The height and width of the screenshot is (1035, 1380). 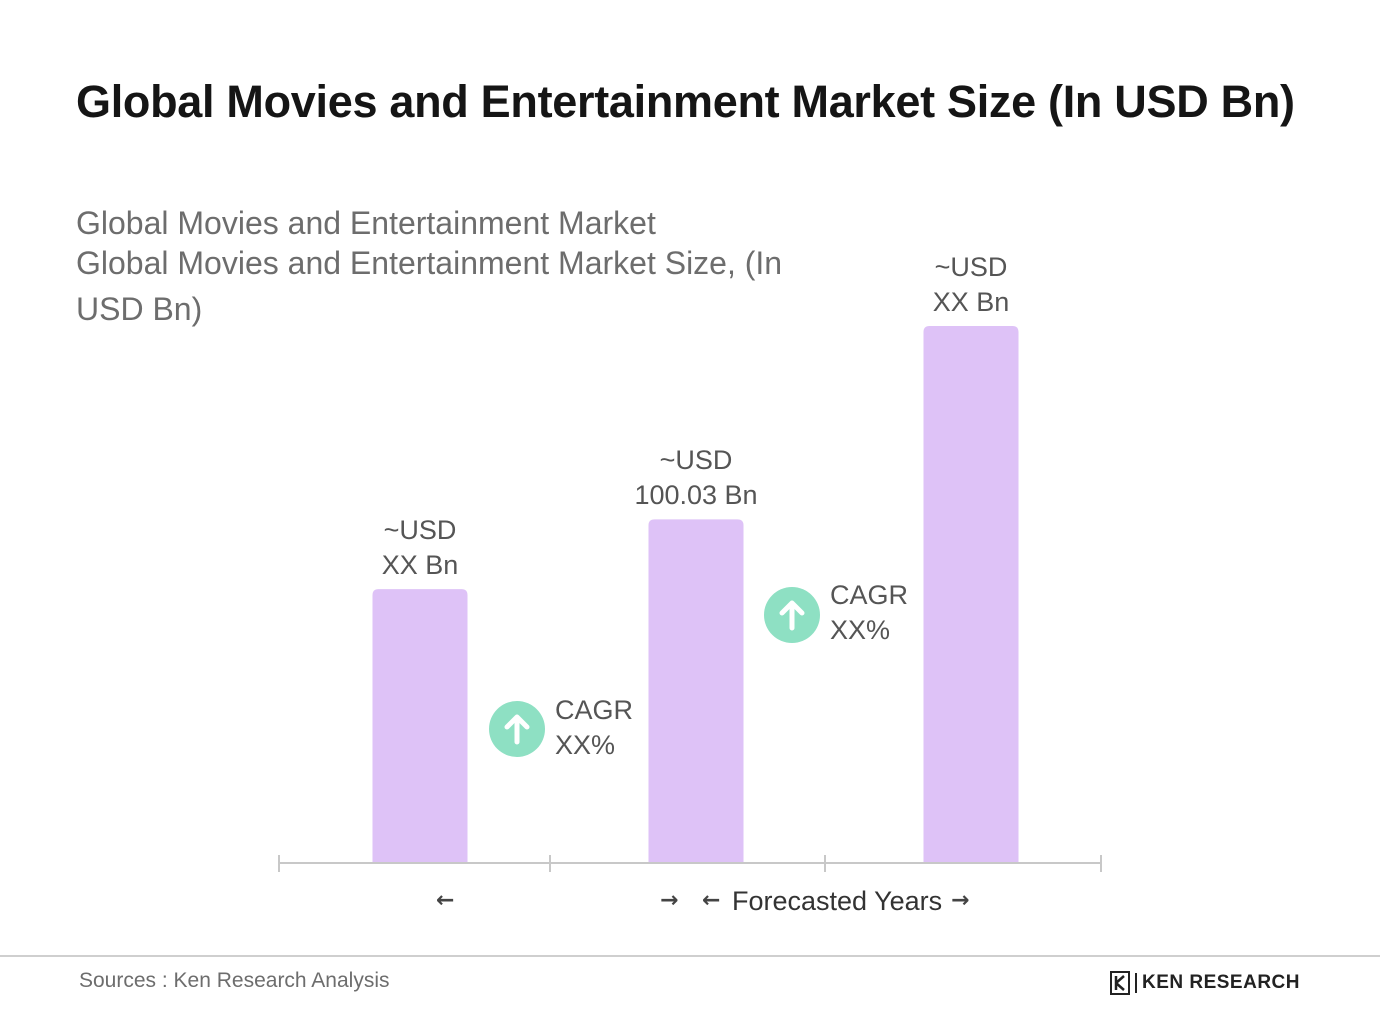 I want to click on x-axis, so click(x=690, y=863).